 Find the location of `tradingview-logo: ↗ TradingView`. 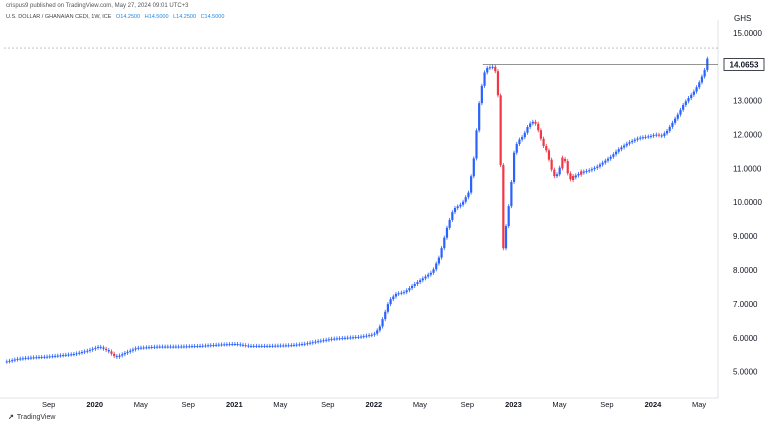

tradingview-logo: ↗ TradingView is located at coordinates (31, 417).